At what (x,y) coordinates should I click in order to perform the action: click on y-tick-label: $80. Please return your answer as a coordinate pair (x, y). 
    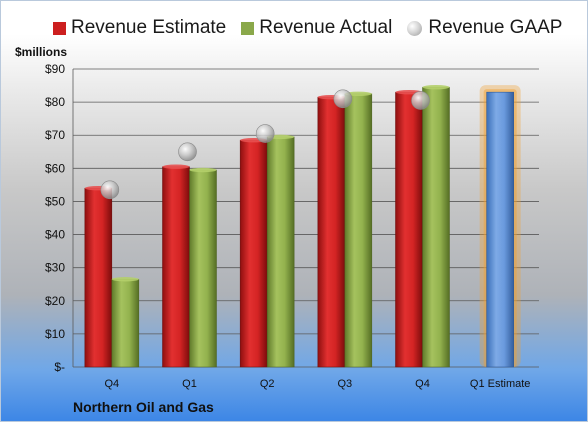
    Looking at the image, I should click on (55, 102).